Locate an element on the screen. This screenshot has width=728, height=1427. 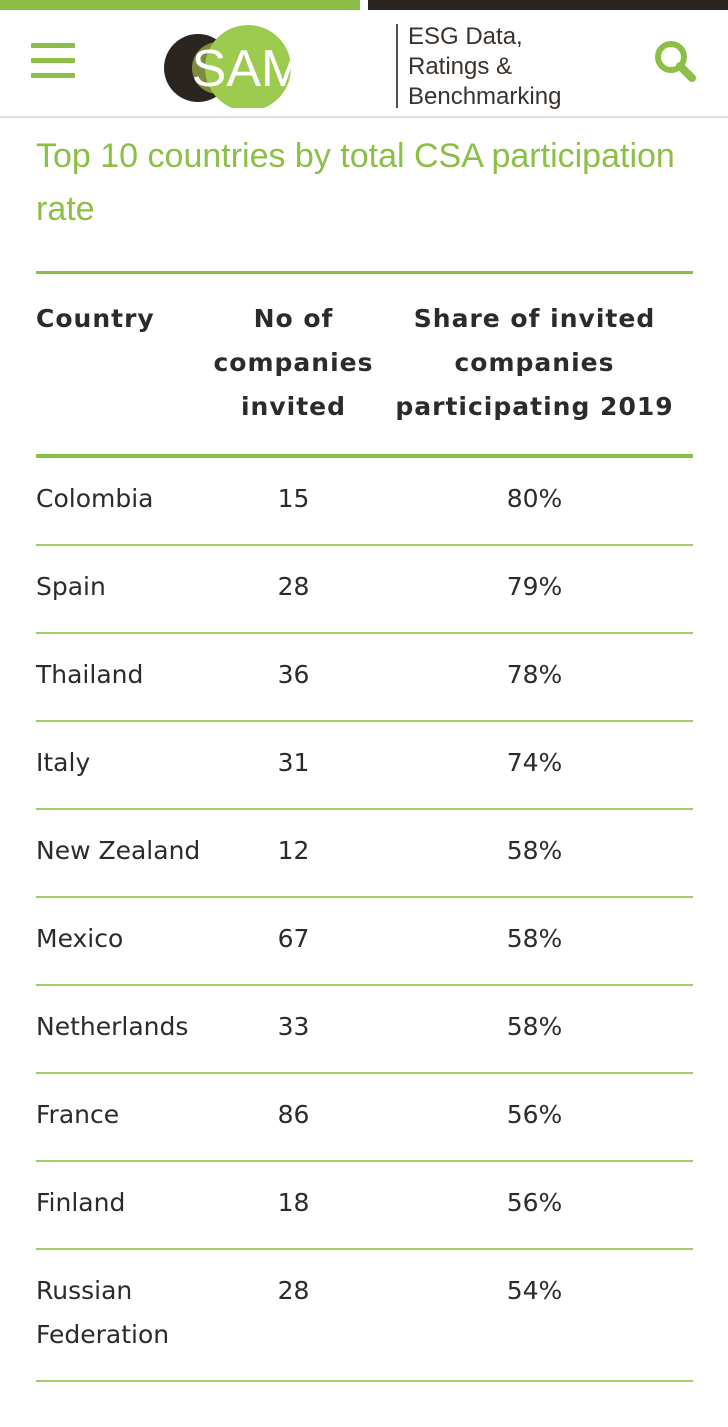
header-line: No of is located at coordinates (293, 318).